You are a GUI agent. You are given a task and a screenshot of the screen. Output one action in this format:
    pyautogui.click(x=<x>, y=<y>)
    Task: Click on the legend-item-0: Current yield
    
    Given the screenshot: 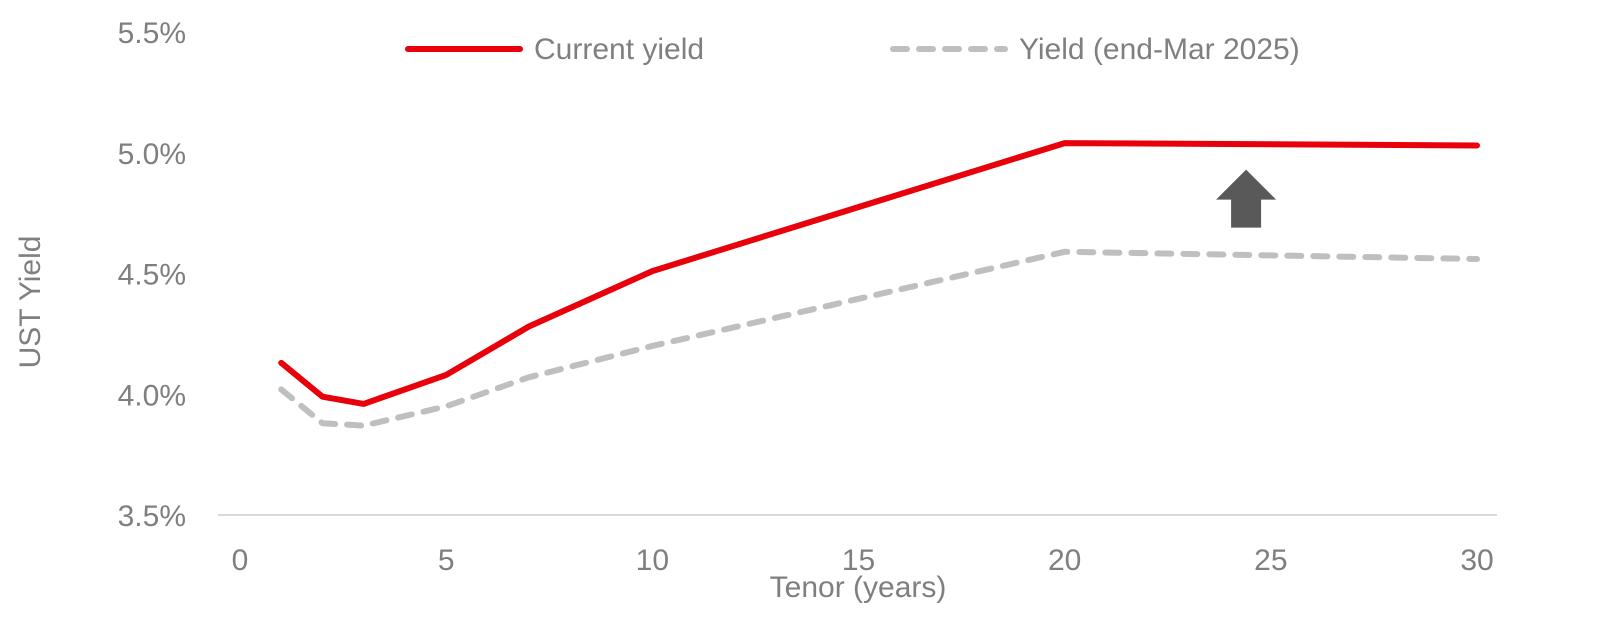 What is the action you would take?
    pyautogui.click(x=554, y=49)
    